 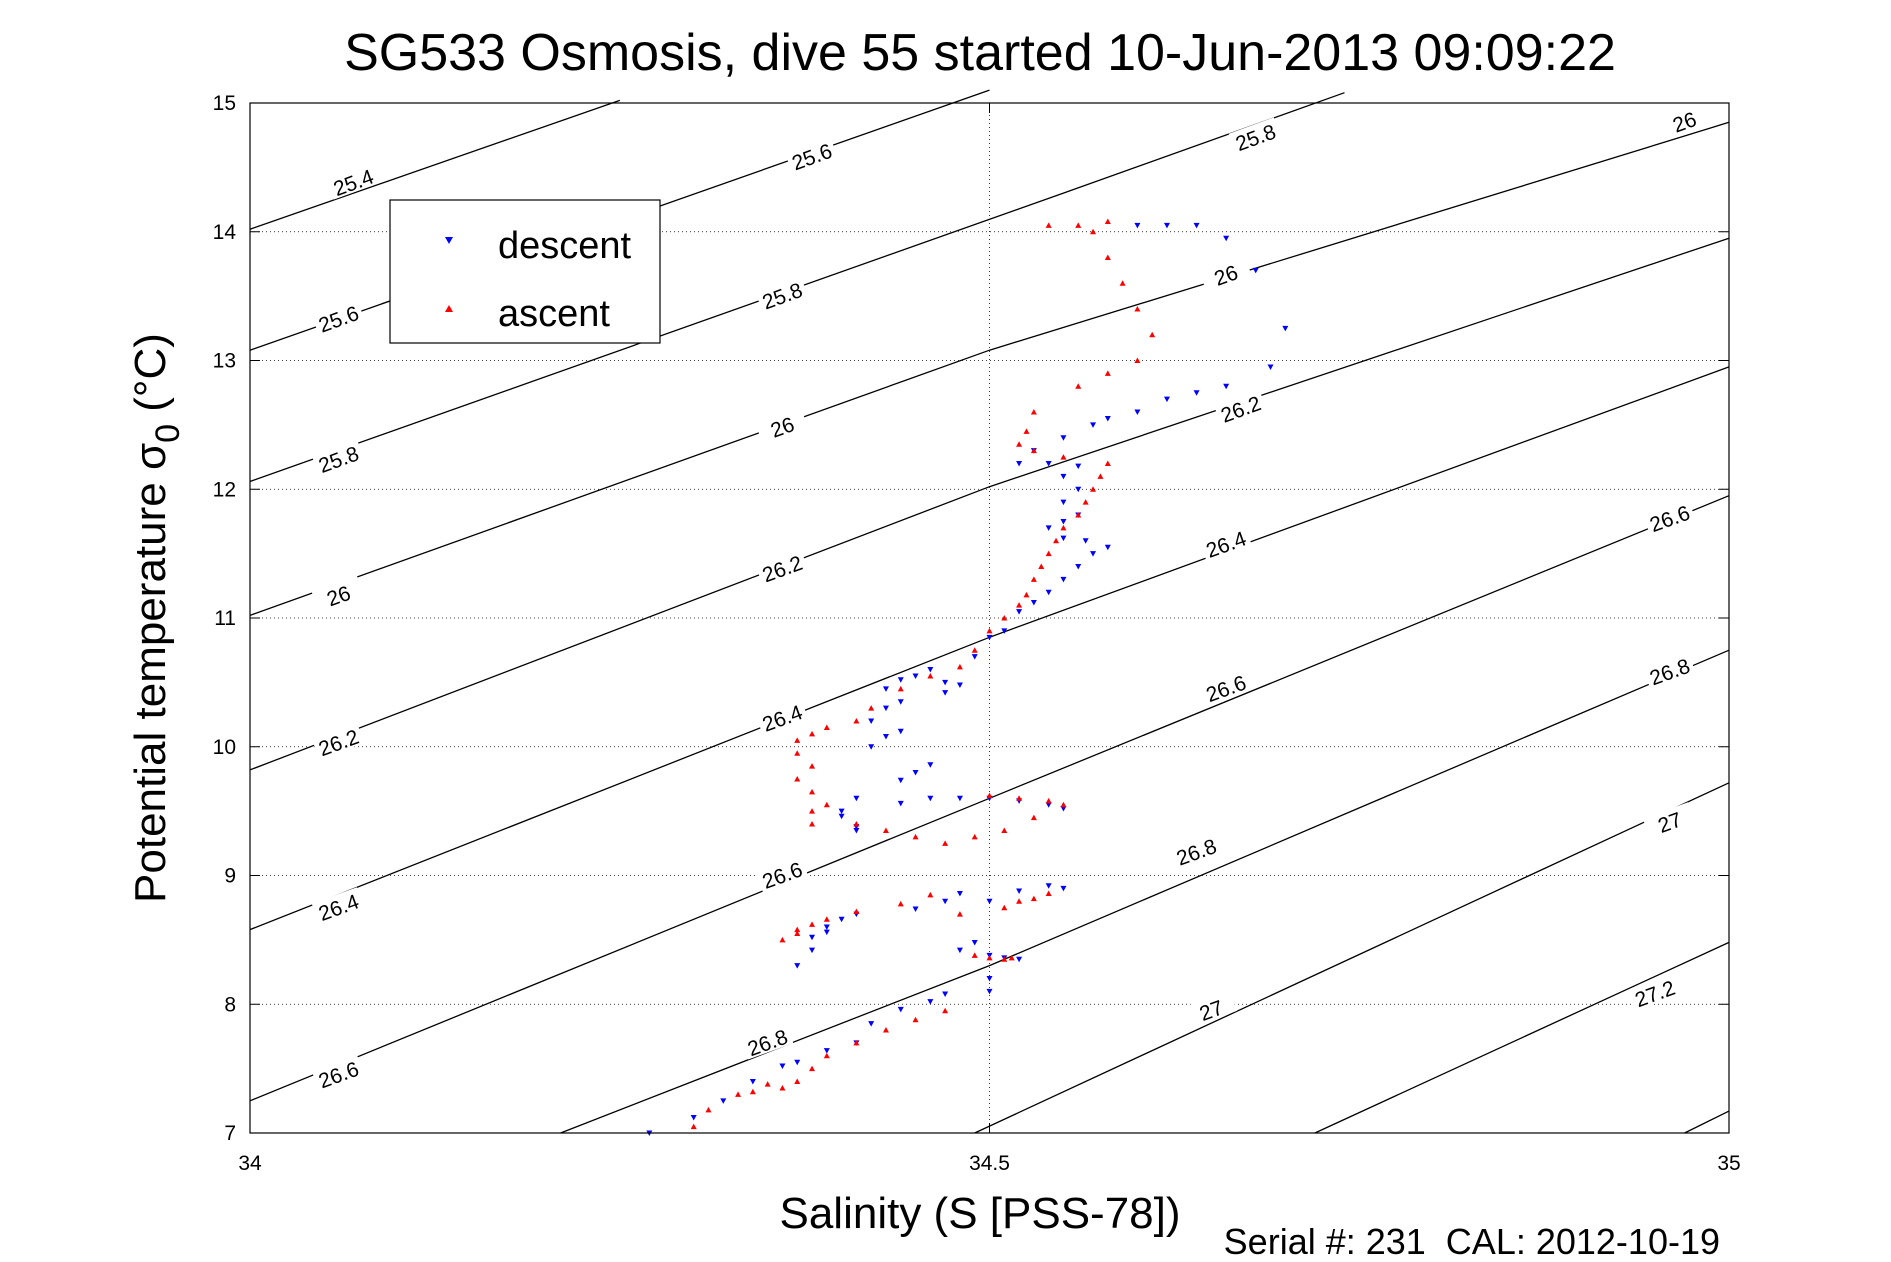 I want to click on y-tick-label: 10, so click(x=224, y=747).